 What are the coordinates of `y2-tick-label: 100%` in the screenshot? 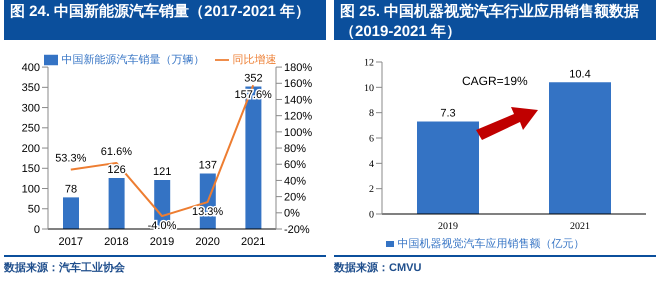 It's located at (298, 132).